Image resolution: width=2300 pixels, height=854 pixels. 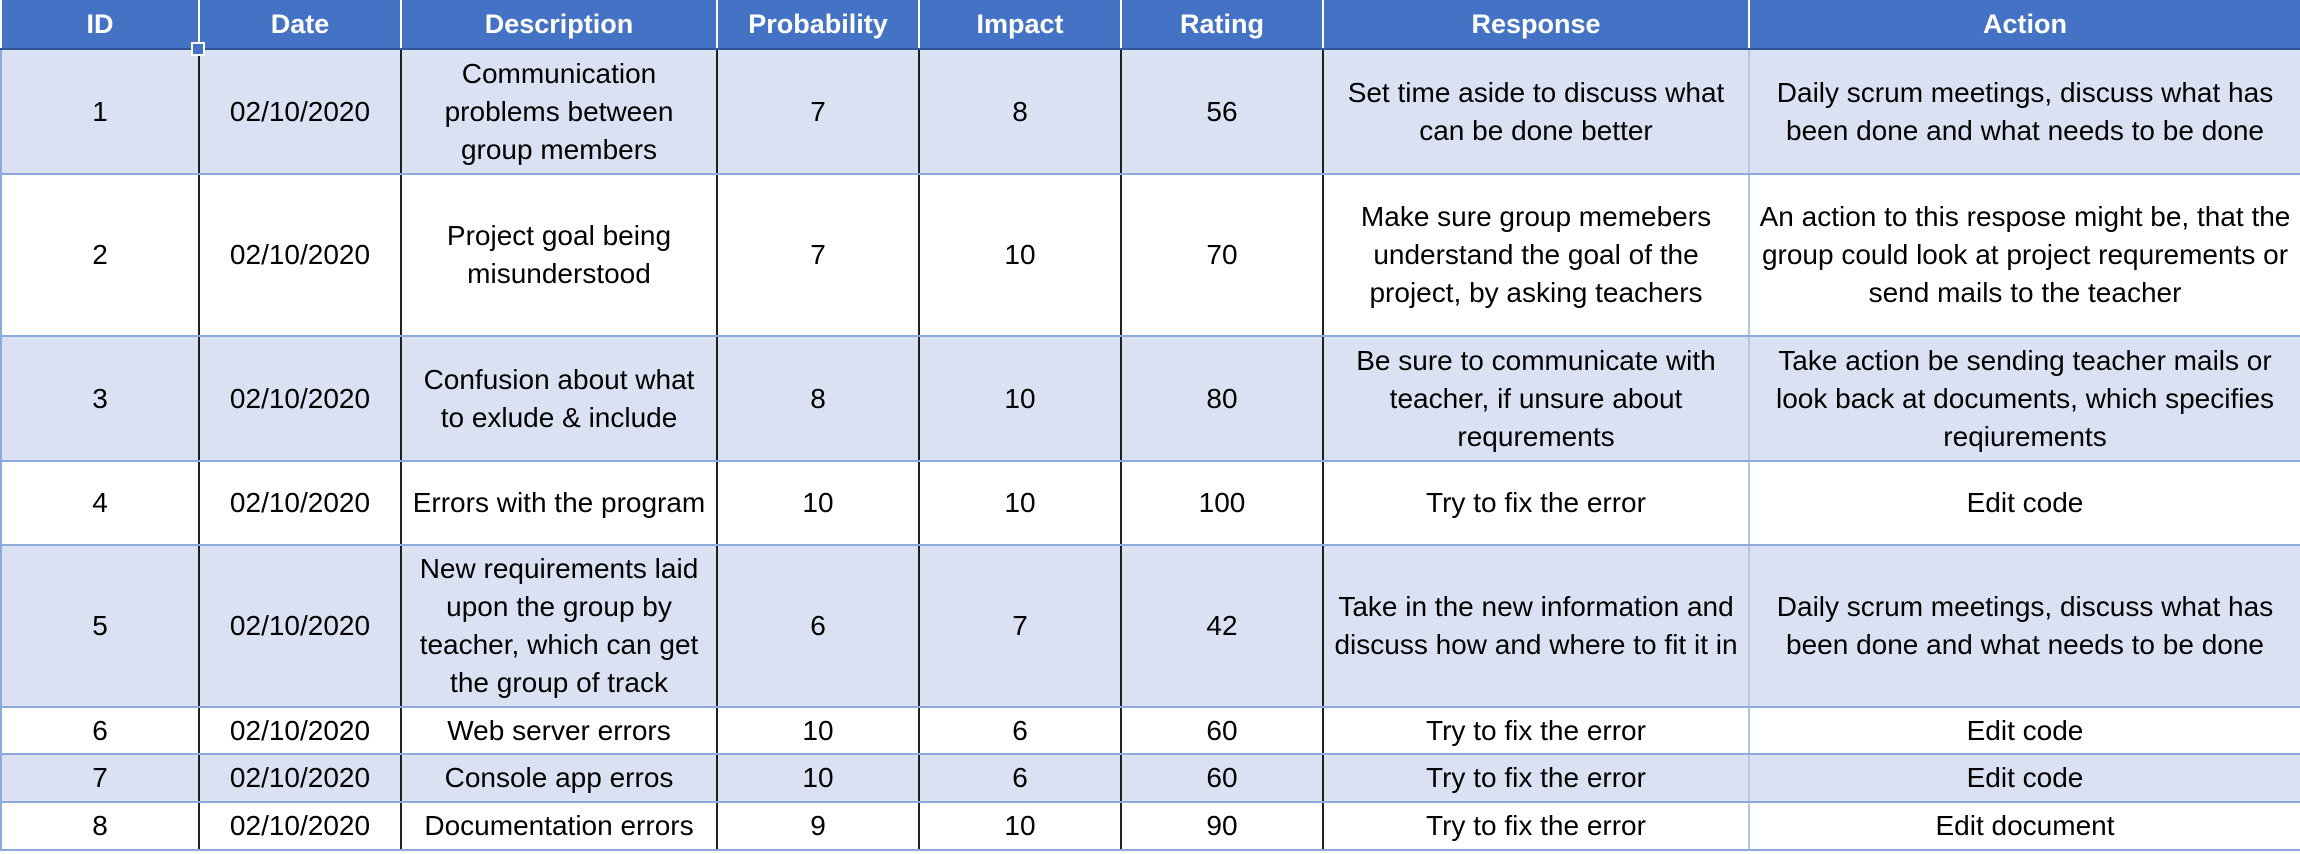 I want to click on cell-probability: 9, so click(x=818, y=826).